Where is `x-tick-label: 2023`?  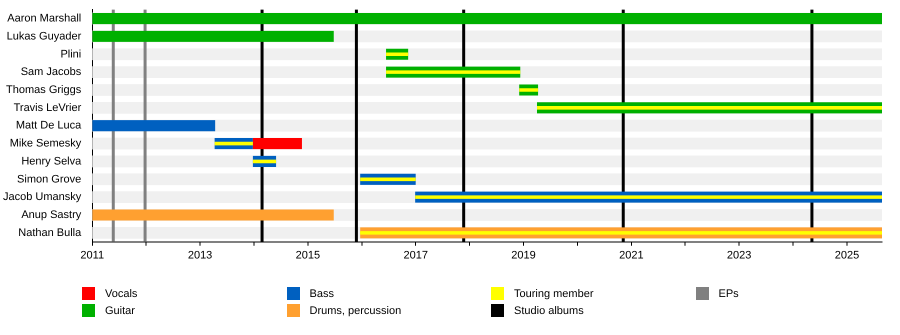
x-tick-label: 2023 is located at coordinates (739, 255).